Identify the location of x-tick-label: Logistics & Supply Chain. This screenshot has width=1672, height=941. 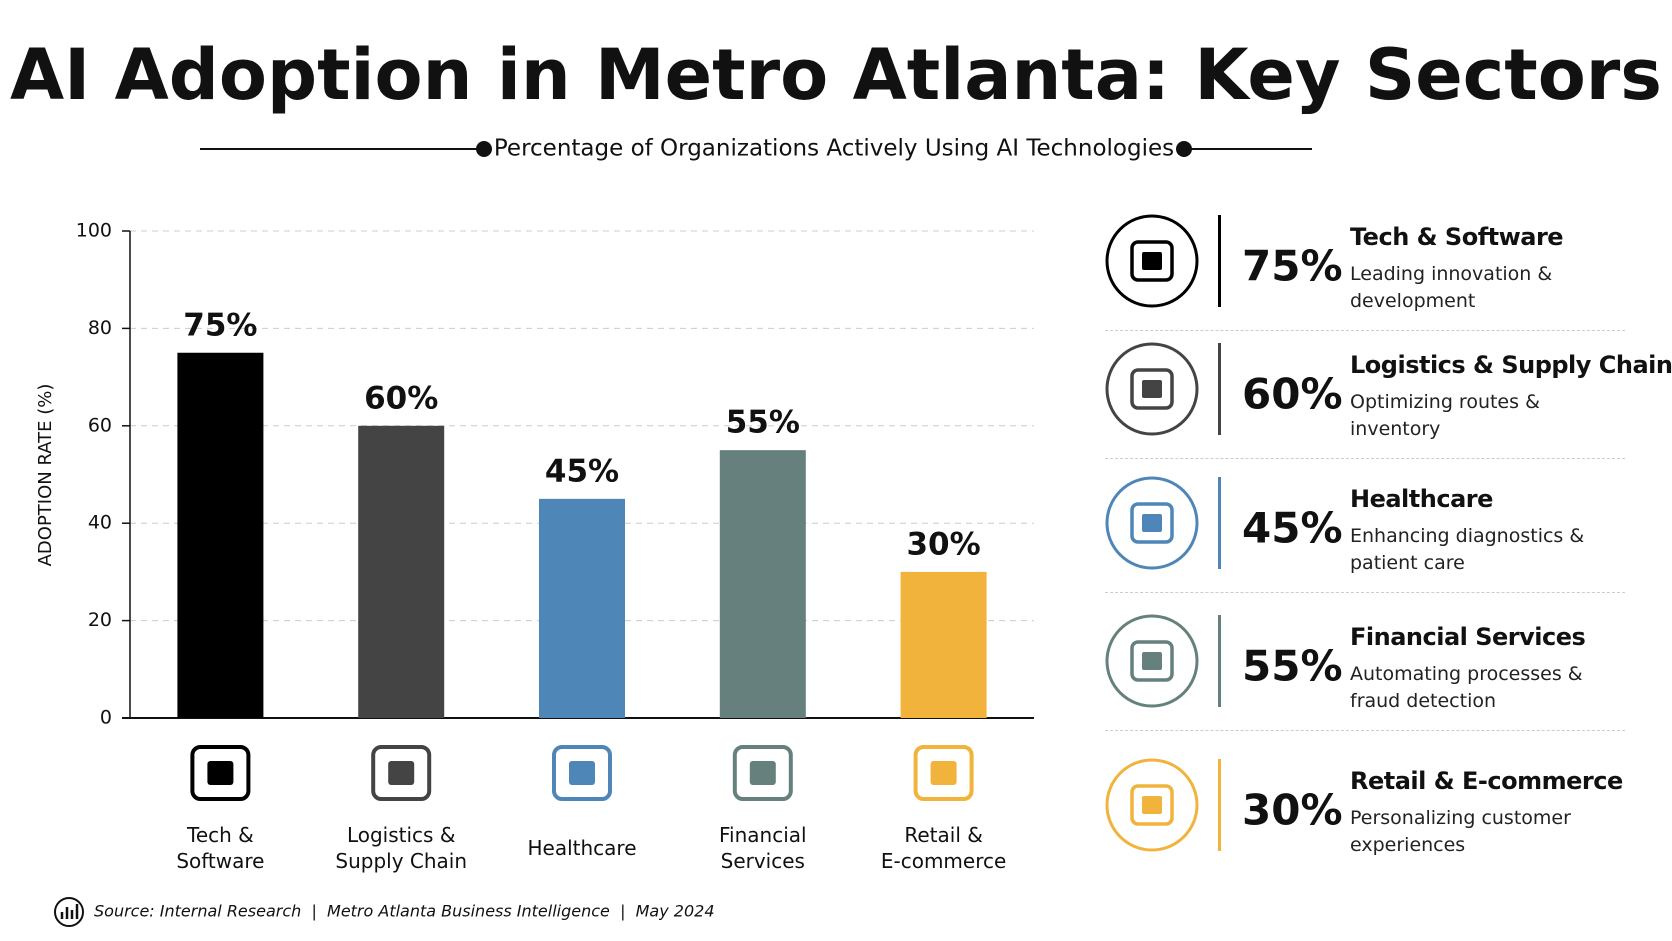
(401, 848).